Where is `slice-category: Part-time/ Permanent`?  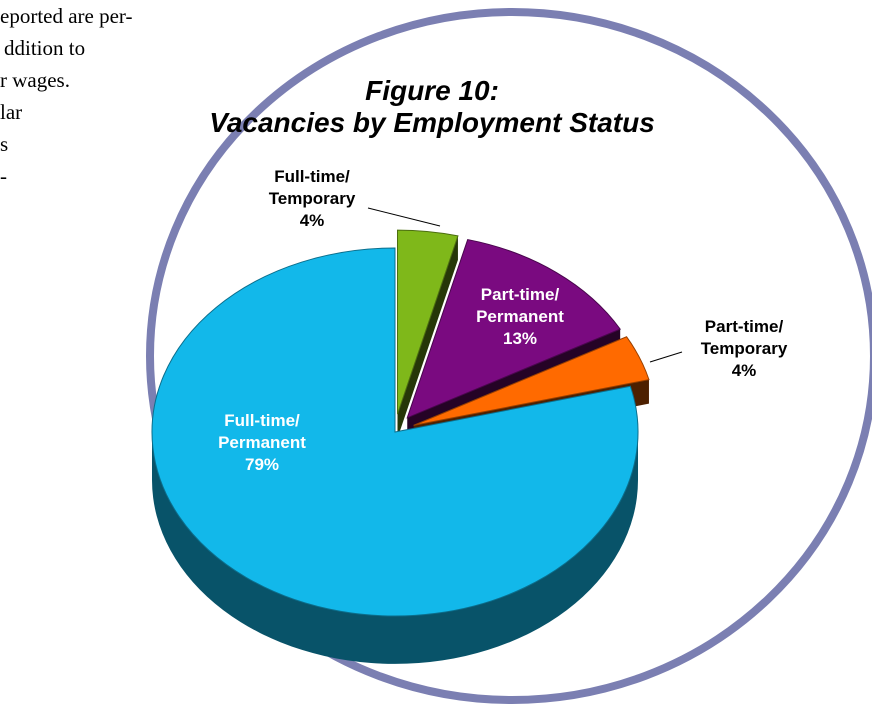 slice-category: Part-time/ Permanent is located at coordinates (520, 305).